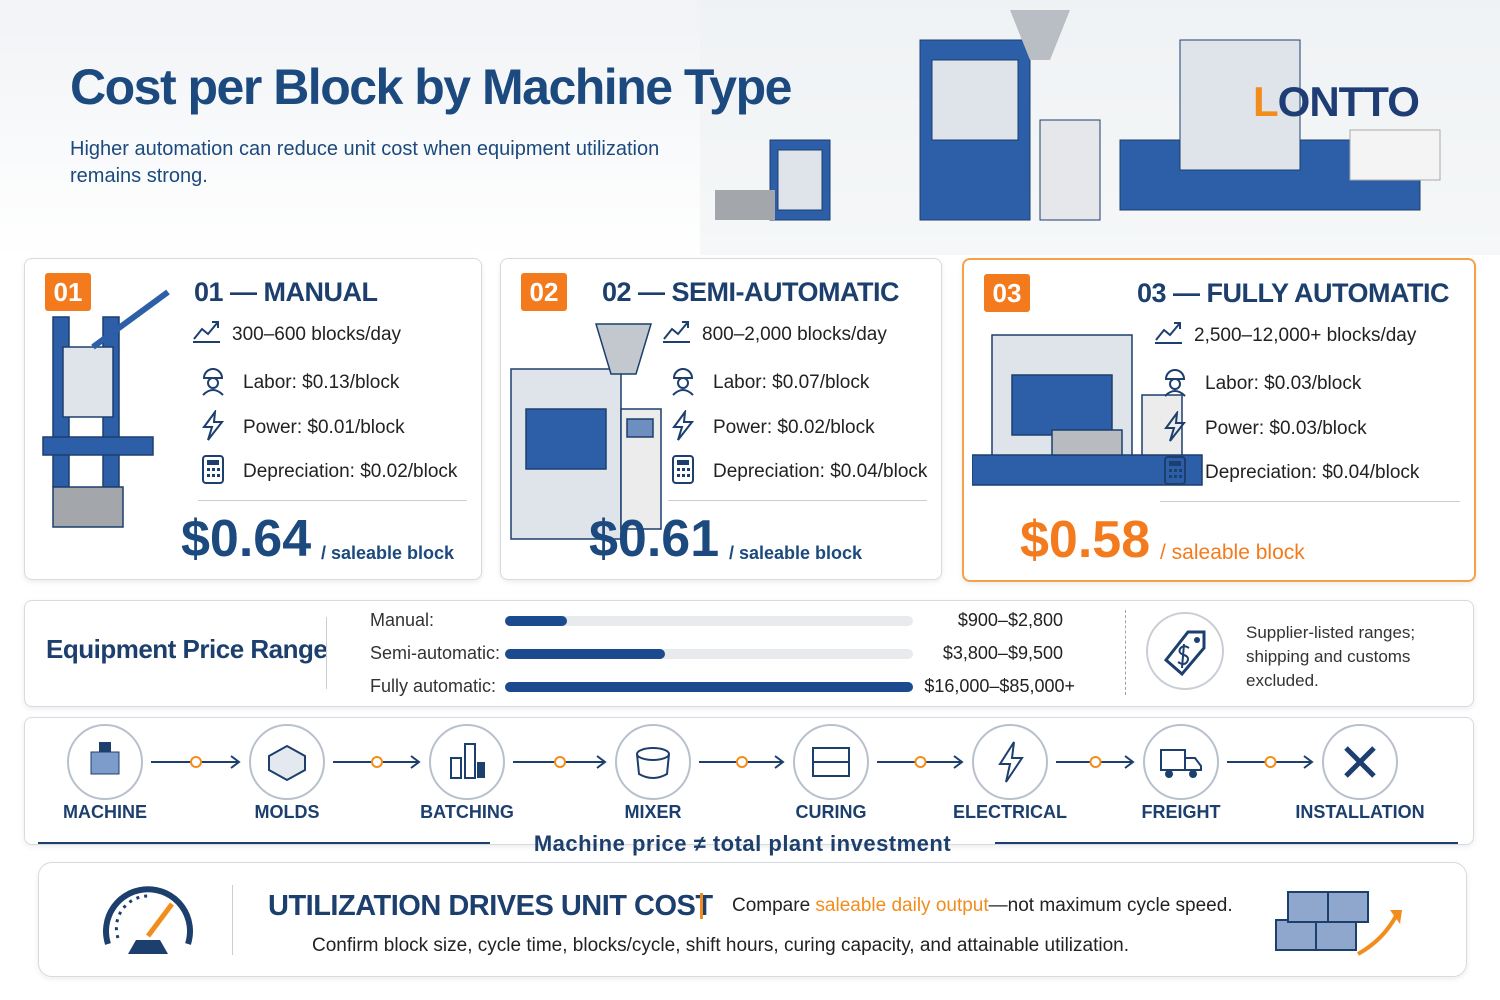 Image resolution: width=1500 pixels, height=1000 pixels. What do you see at coordinates (831, 812) in the screenshot?
I see `step-label: CURING` at bounding box center [831, 812].